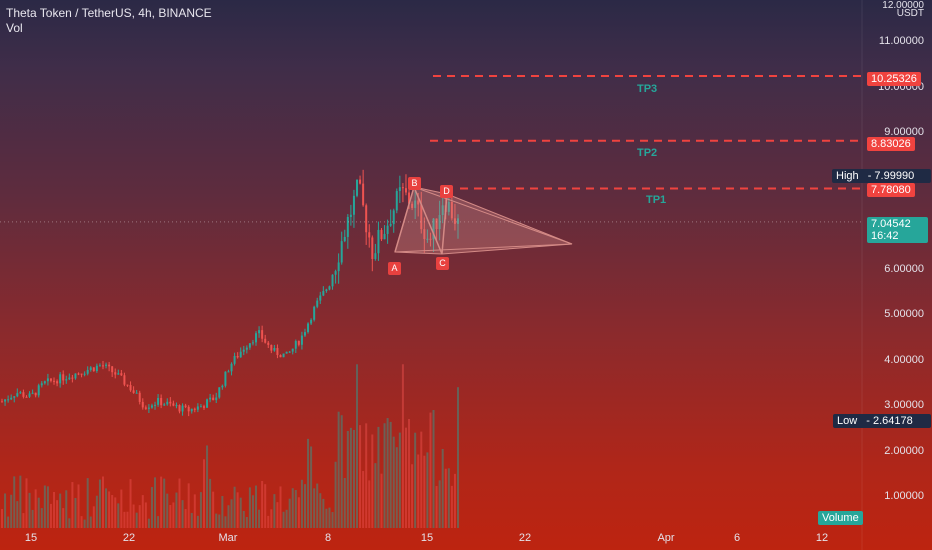  I want to click on price-tick-label: 4.00000, so click(904, 359).